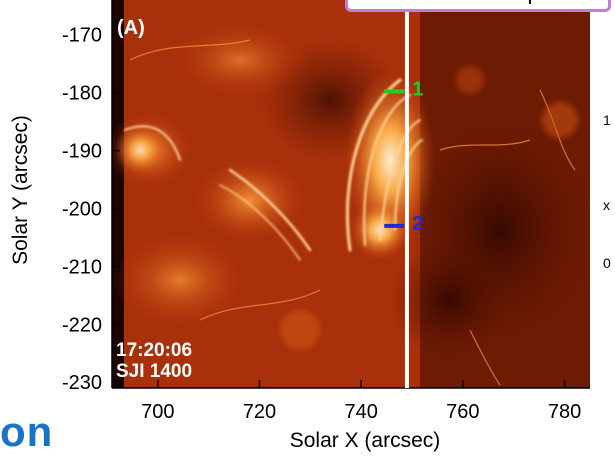 The width and height of the screenshot is (615, 456). I want to click on x-tick-label: 740, so click(360, 412).